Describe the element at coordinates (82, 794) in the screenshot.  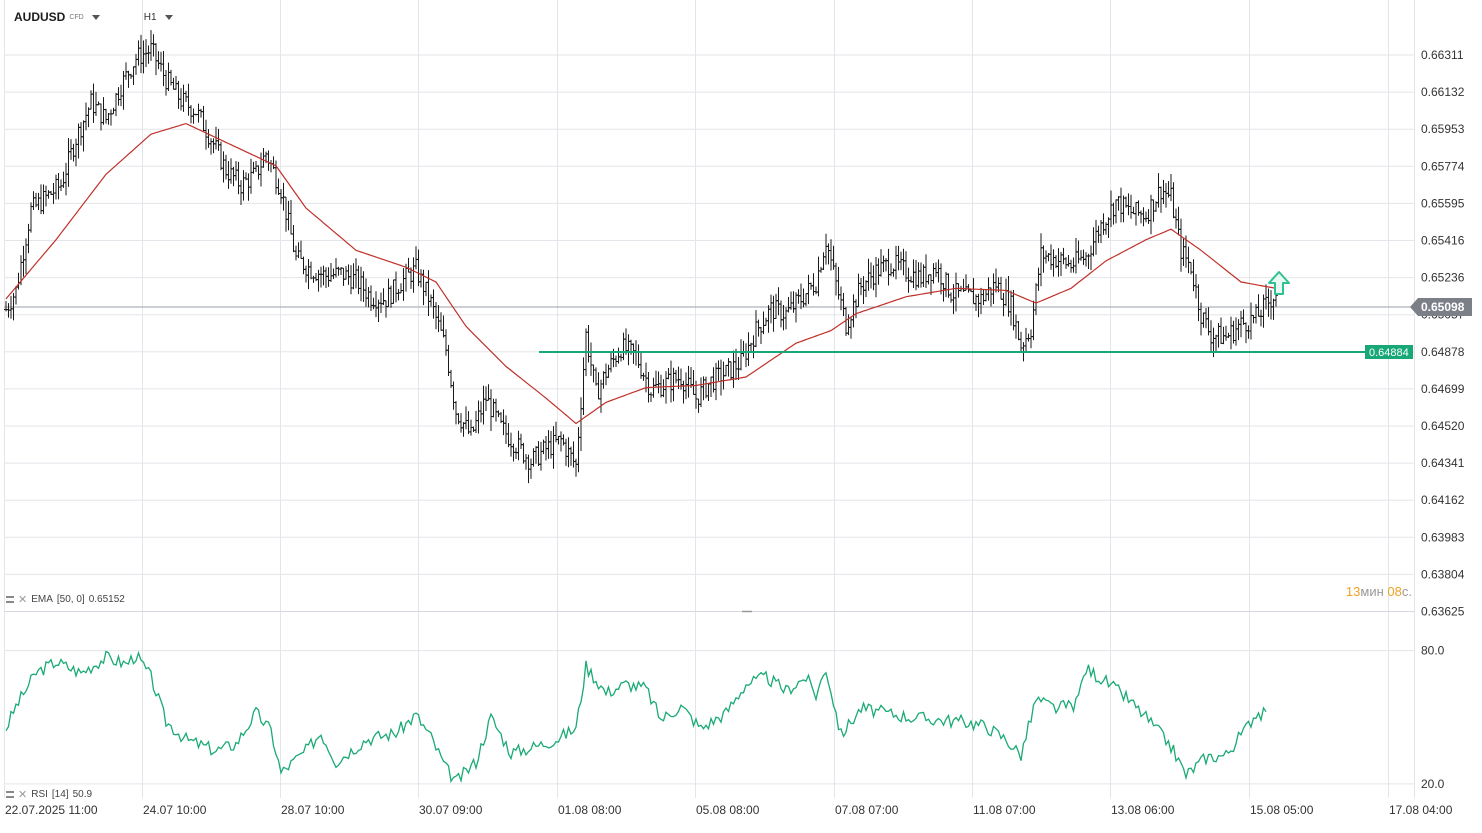
I see `rsi-legend-value: 50.9` at that location.